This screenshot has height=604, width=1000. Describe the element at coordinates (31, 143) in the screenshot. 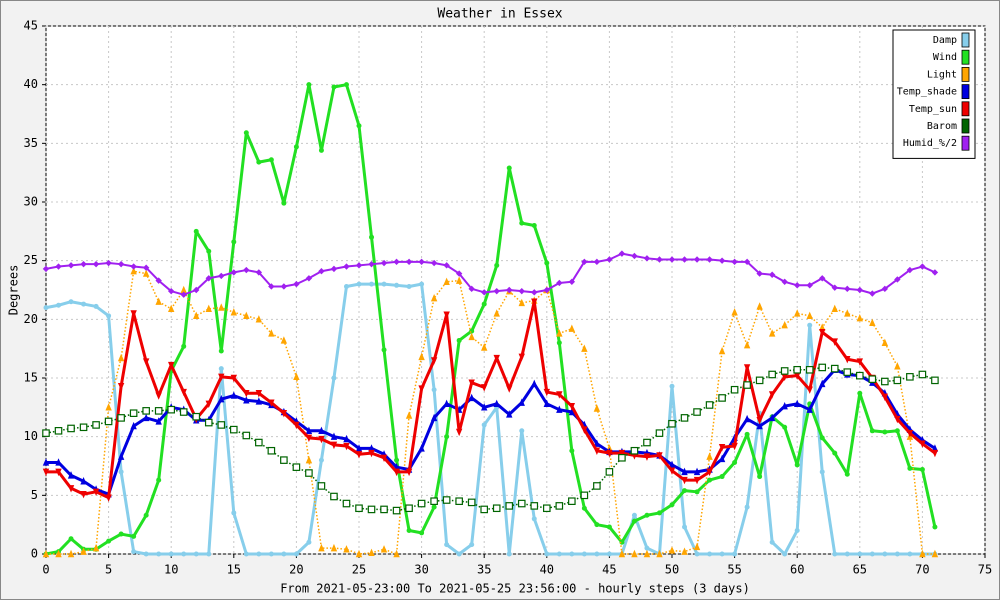

I see `y-tick-label: 35` at that location.